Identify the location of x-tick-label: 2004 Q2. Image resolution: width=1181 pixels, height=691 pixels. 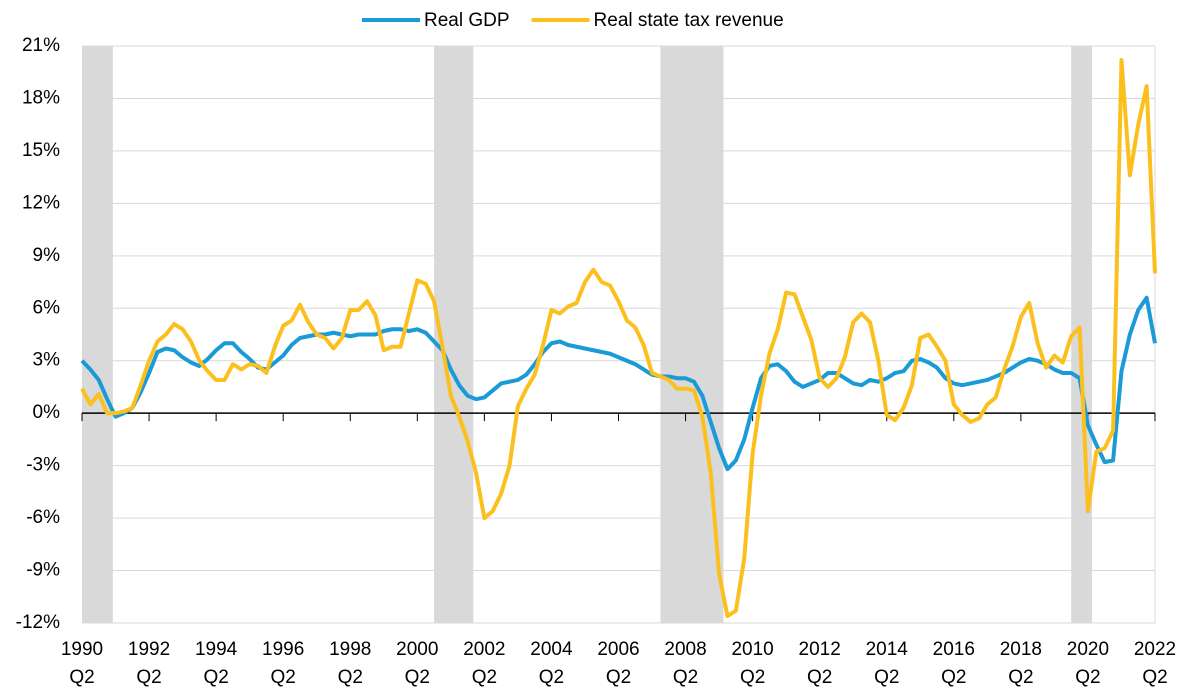
(551, 663).